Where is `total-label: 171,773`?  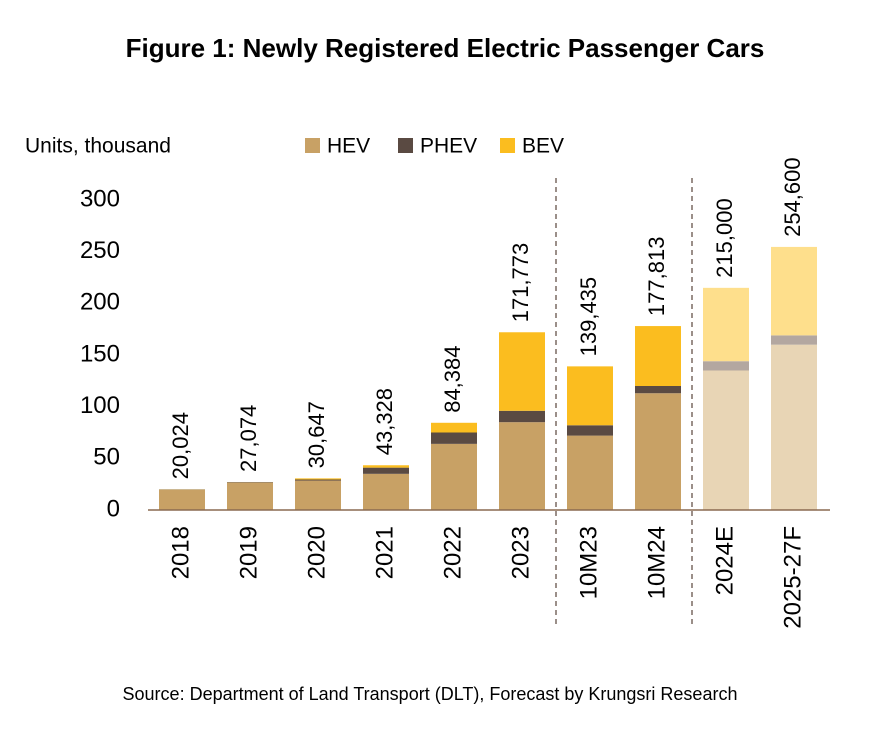
total-label: 171,773 is located at coordinates (520, 283).